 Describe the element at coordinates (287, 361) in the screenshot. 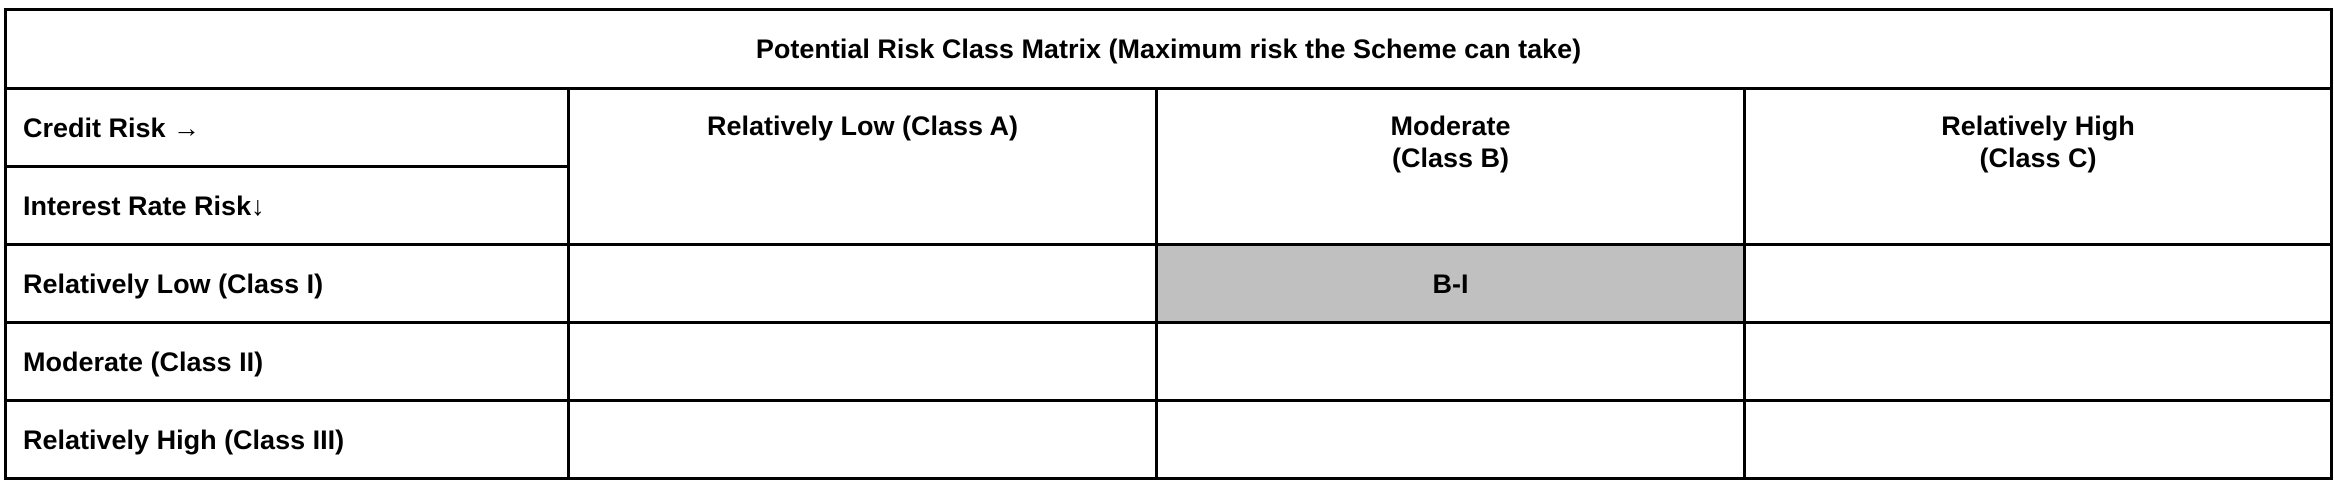

I see `row-label: Moderate (Class II)` at that location.